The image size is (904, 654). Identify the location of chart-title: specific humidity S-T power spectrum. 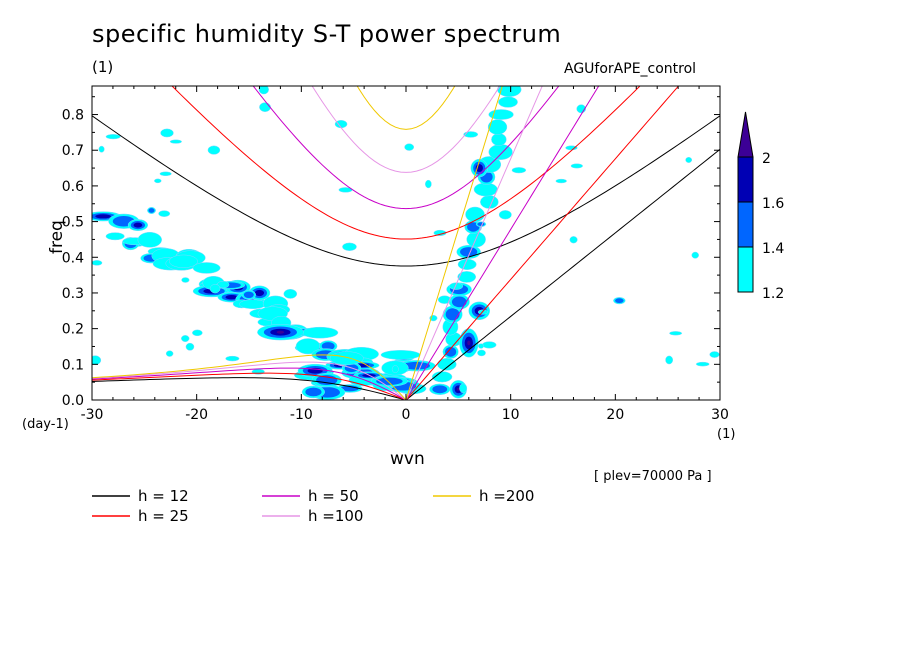
(327, 34).